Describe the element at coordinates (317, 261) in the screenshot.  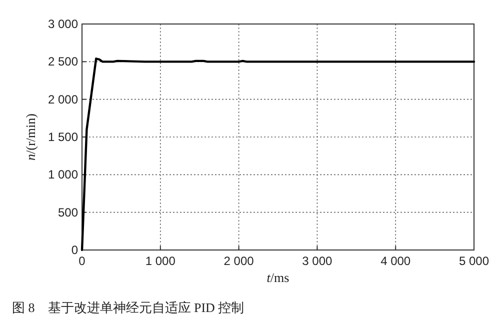
I see `x-tick-label: 3 000` at that location.